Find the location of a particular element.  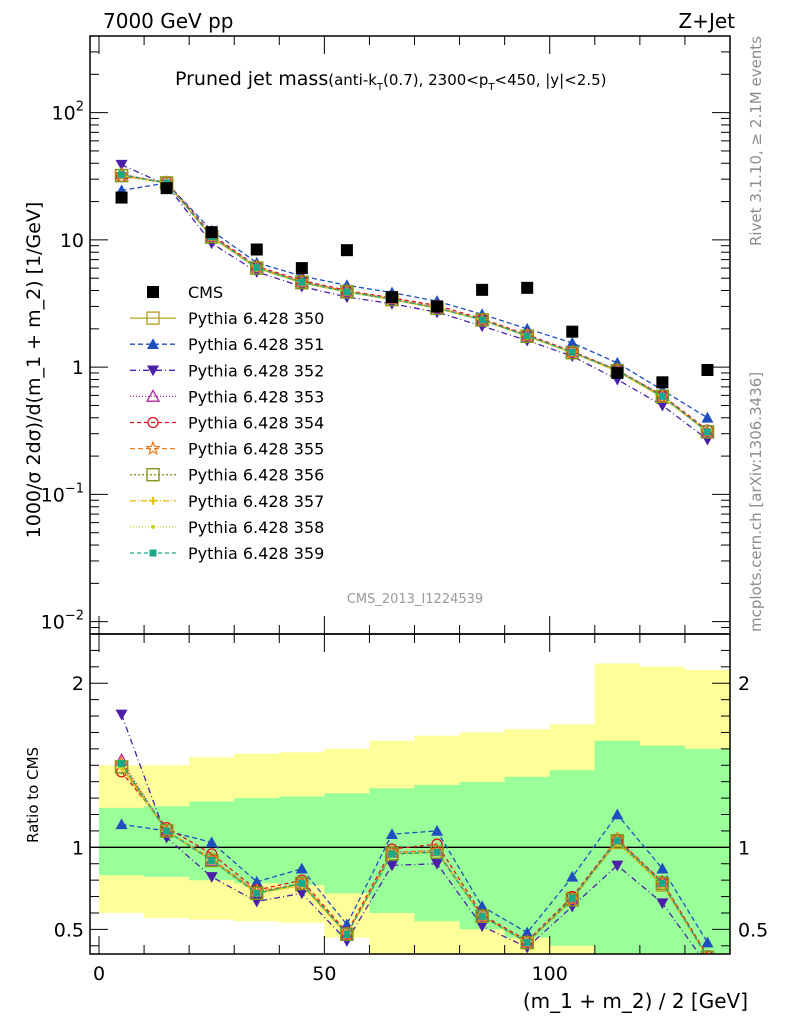

legend-label-4: Pythia 6.428 353 is located at coordinates (256, 396).